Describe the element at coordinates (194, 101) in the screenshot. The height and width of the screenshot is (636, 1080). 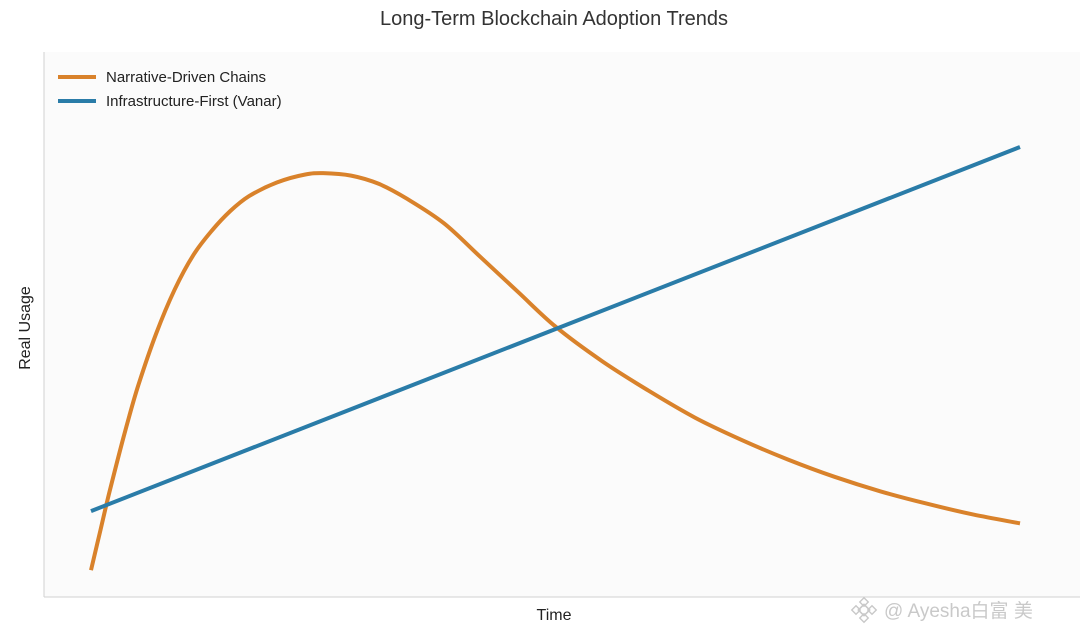
I see `legend-label-infrastructure-first: Infrastructure-First (Vanar)` at that location.